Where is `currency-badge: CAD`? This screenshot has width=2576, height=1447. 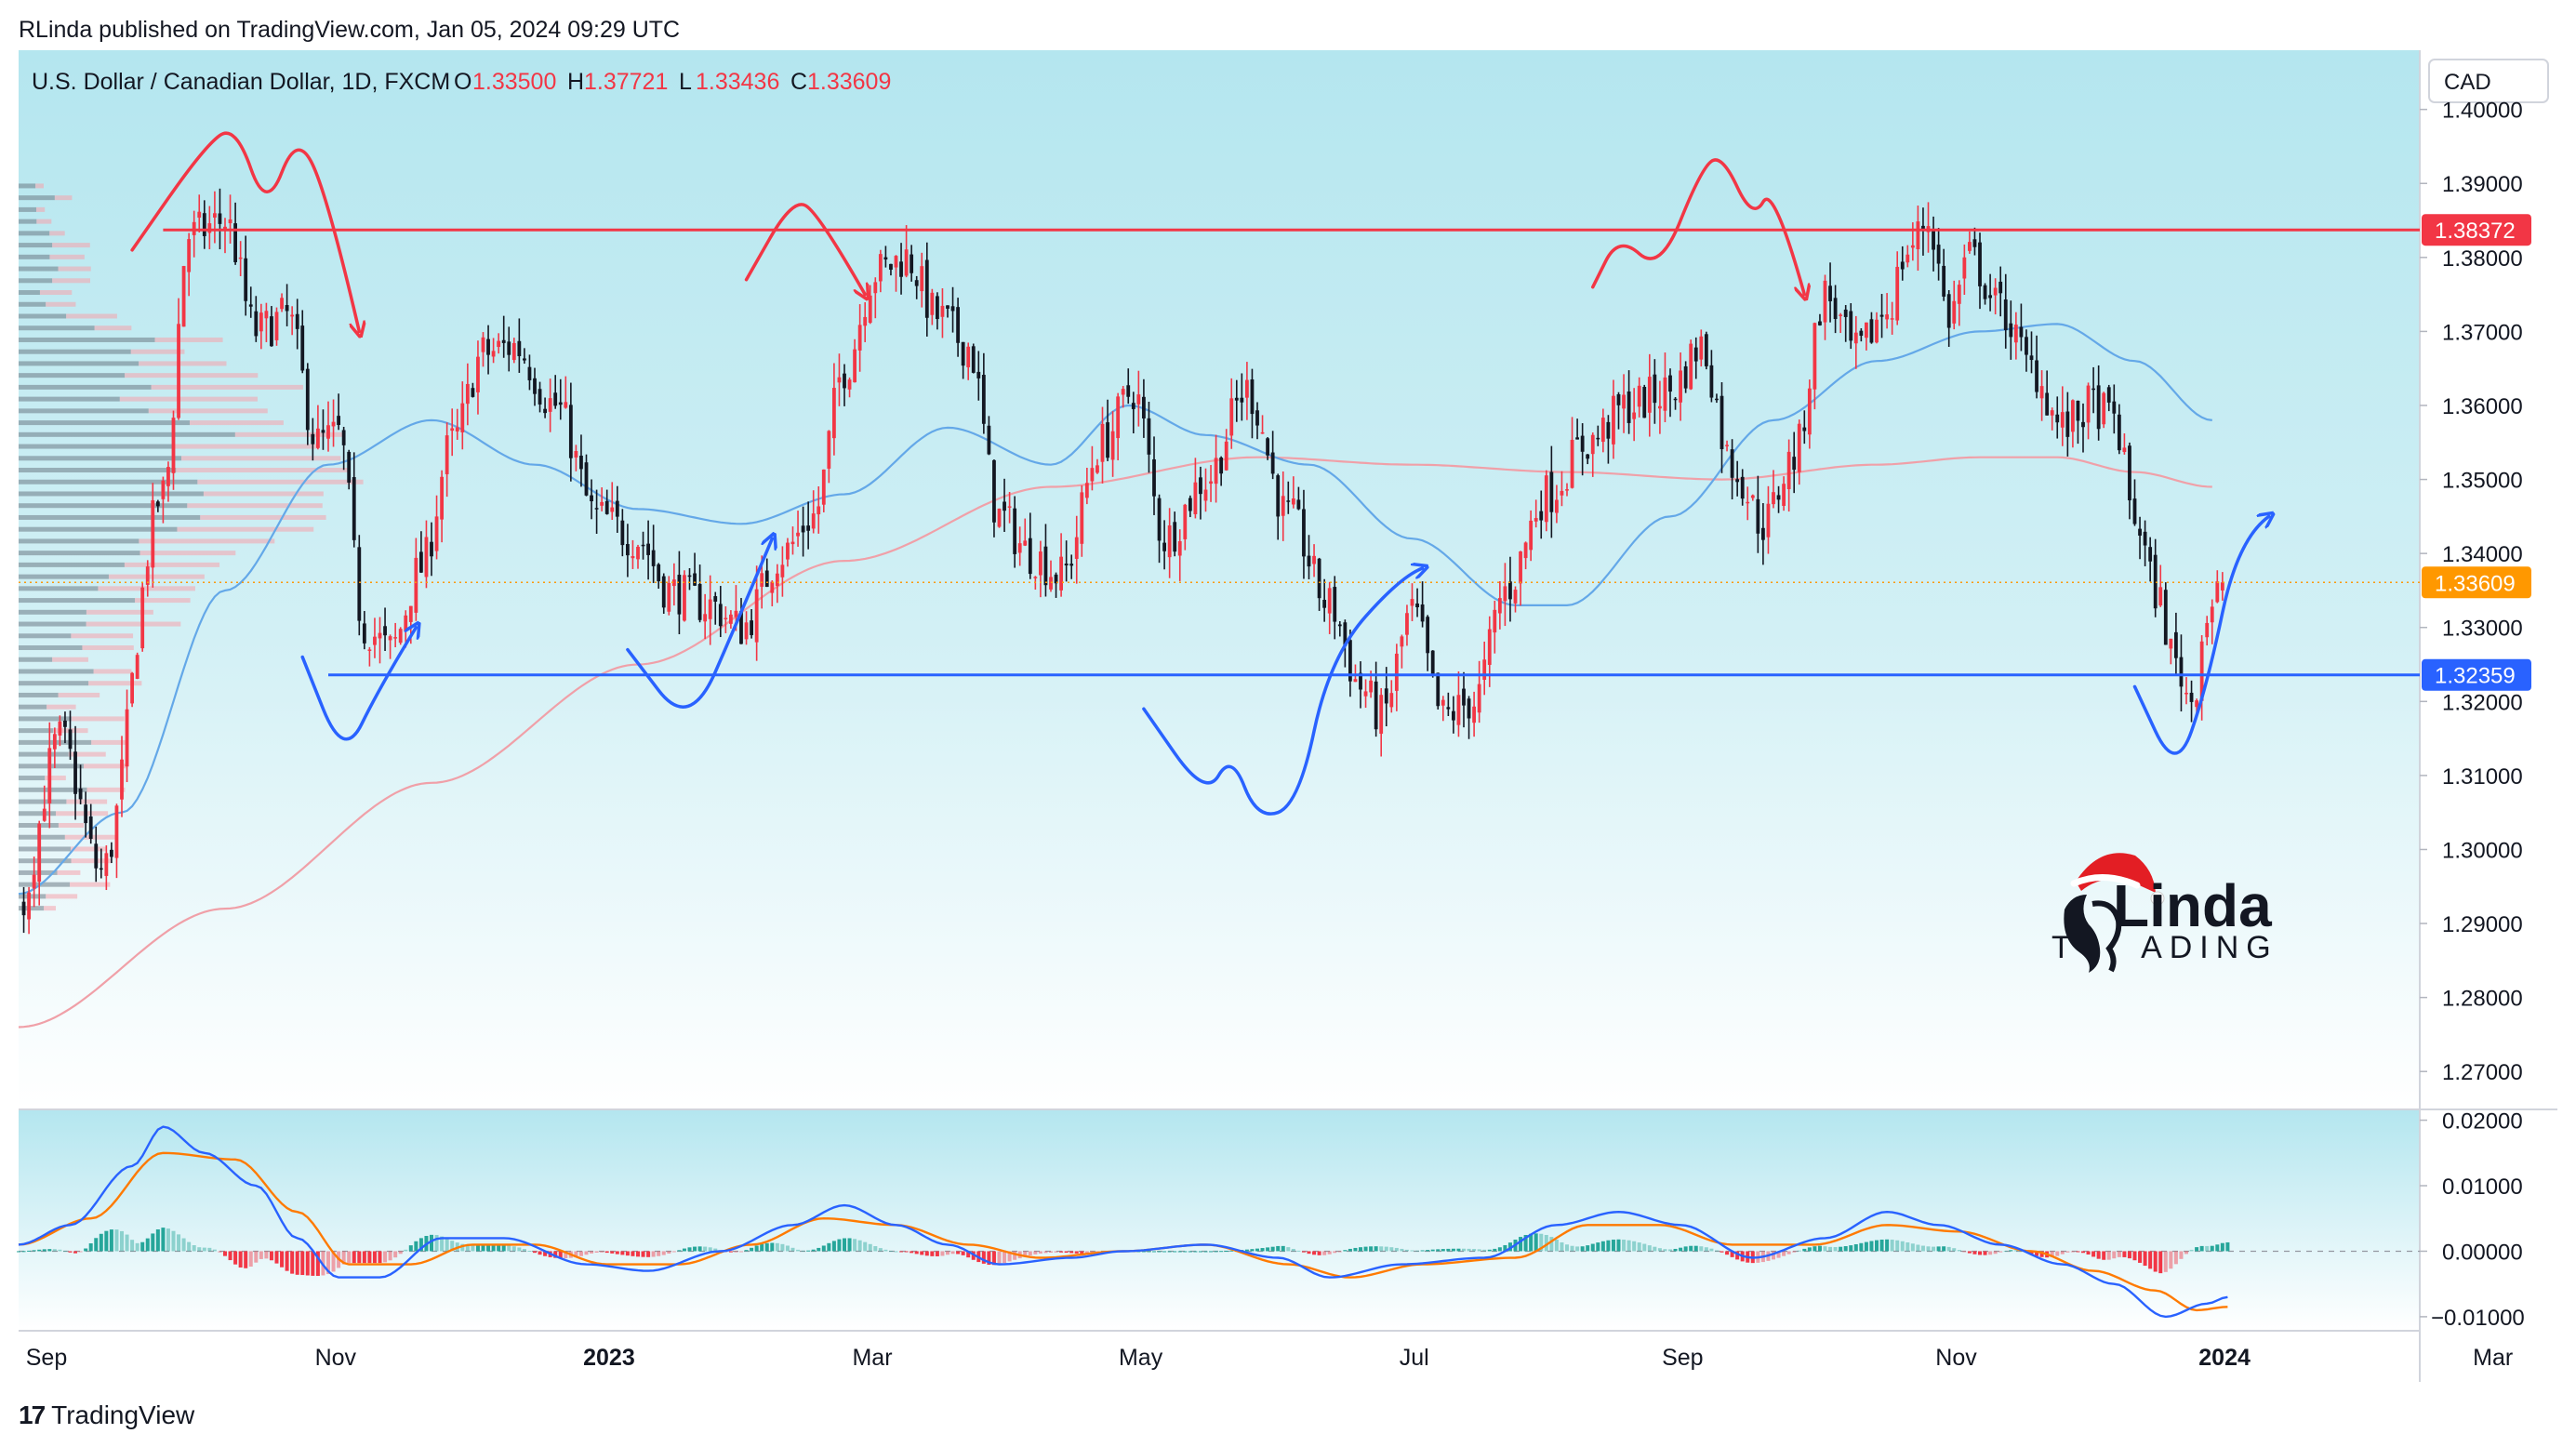 currency-badge: CAD is located at coordinates (2467, 82).